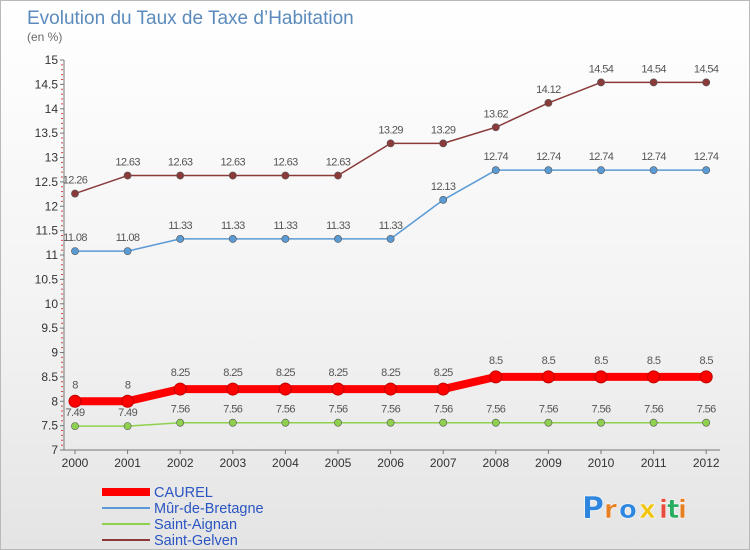 The height and width of the screenshot is (550, 750). I want to click on x-tick-label: 2002, so click(180, 463).